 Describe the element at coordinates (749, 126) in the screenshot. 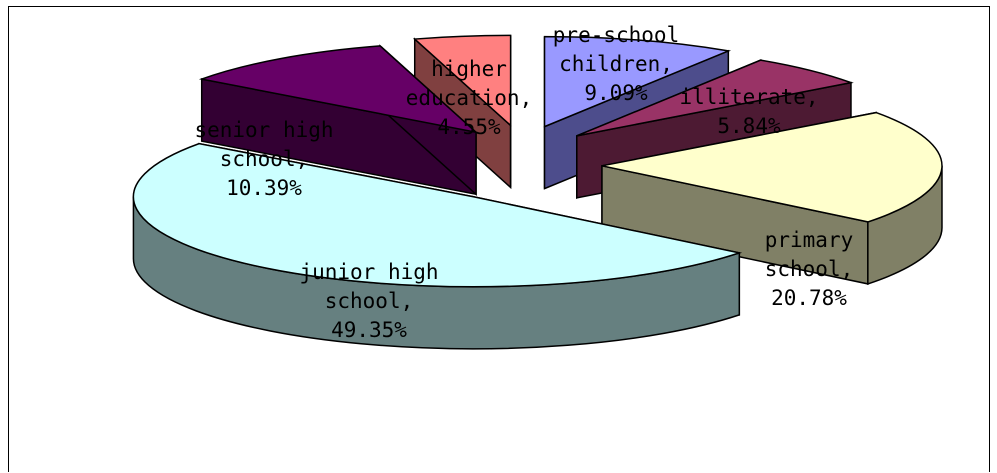

I see `slice-label-line: 5.84%` at that location.